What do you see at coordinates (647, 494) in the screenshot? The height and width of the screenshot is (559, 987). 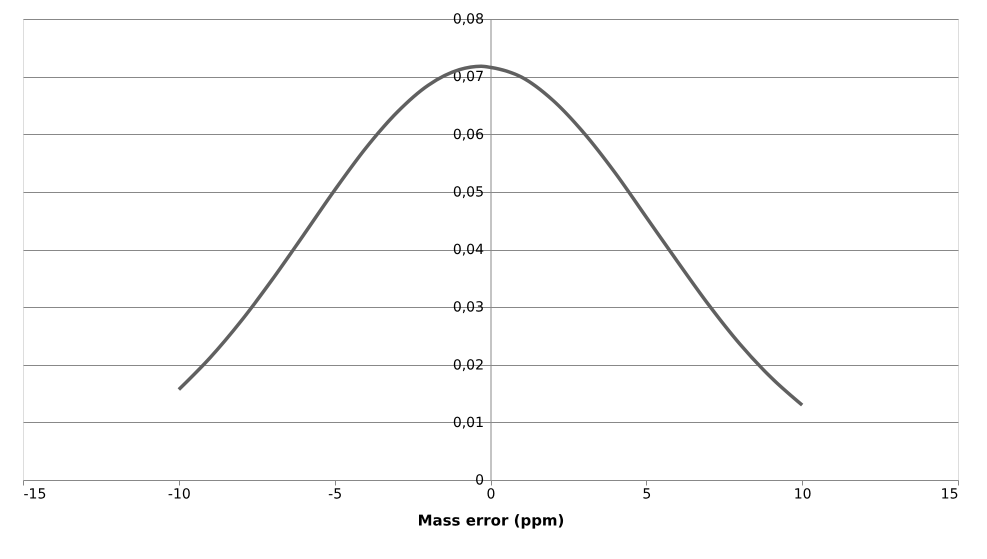 I see `x-tick-label: 5` at bounding box center [647, 494].